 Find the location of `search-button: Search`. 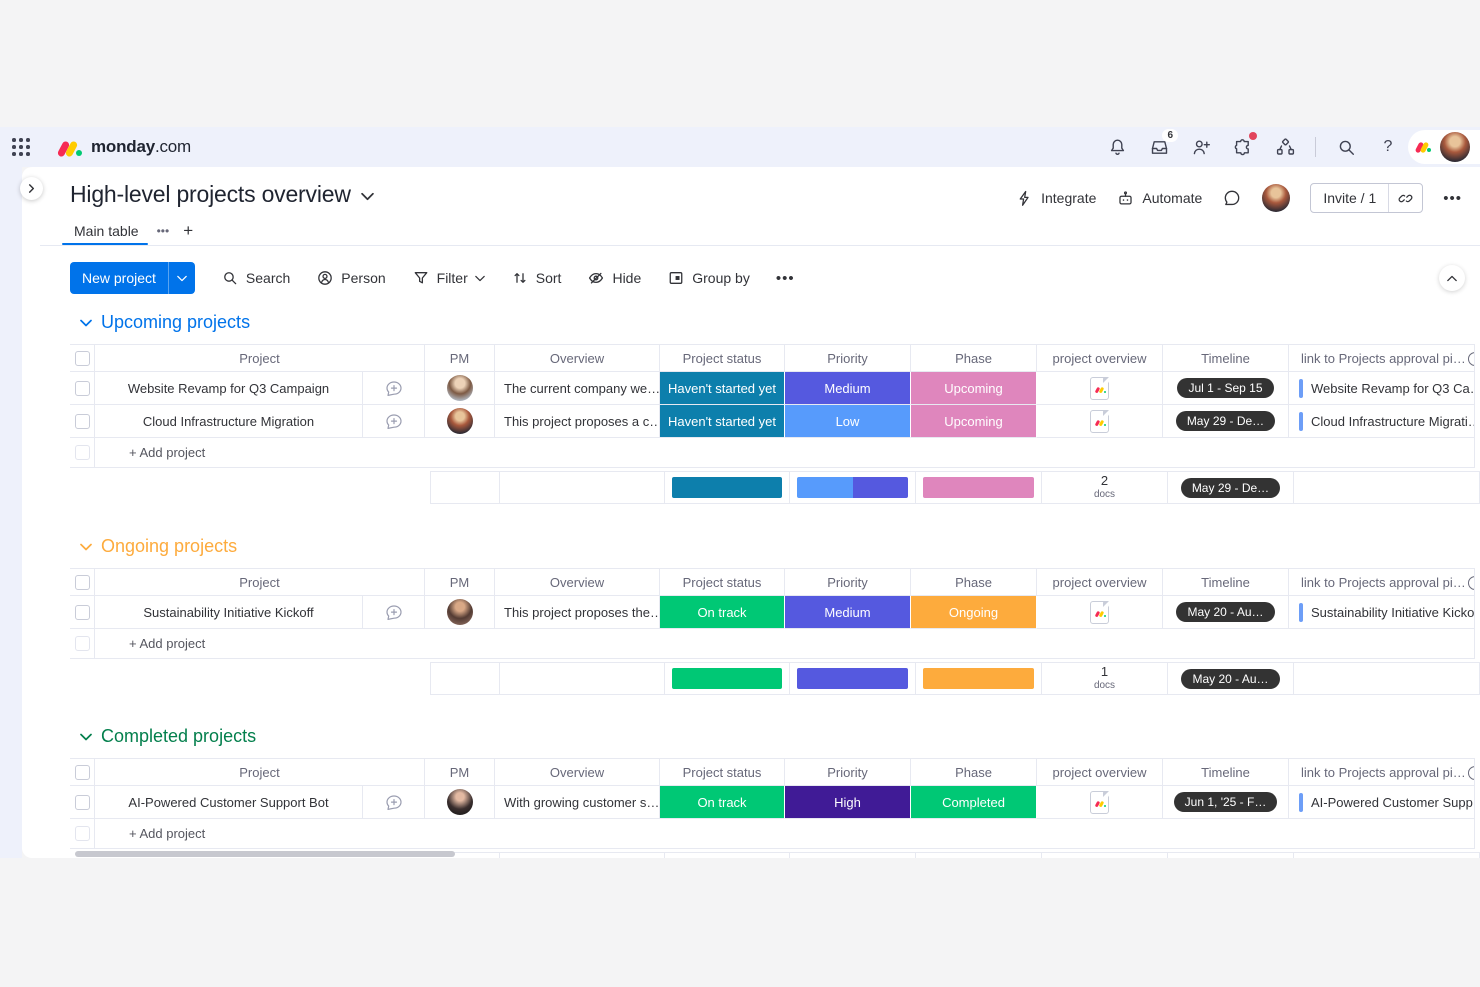

search-button: Search is located at coordinates (255, 278).